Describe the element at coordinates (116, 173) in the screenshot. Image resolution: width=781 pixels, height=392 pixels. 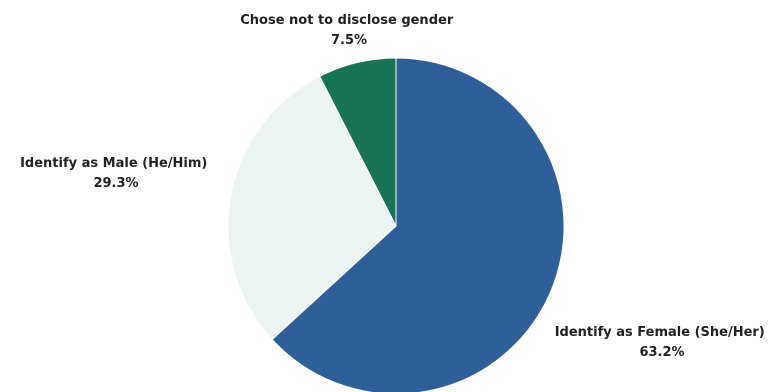
I see `label-male: Identify as Male (He/Him) 29.3%` at that location.